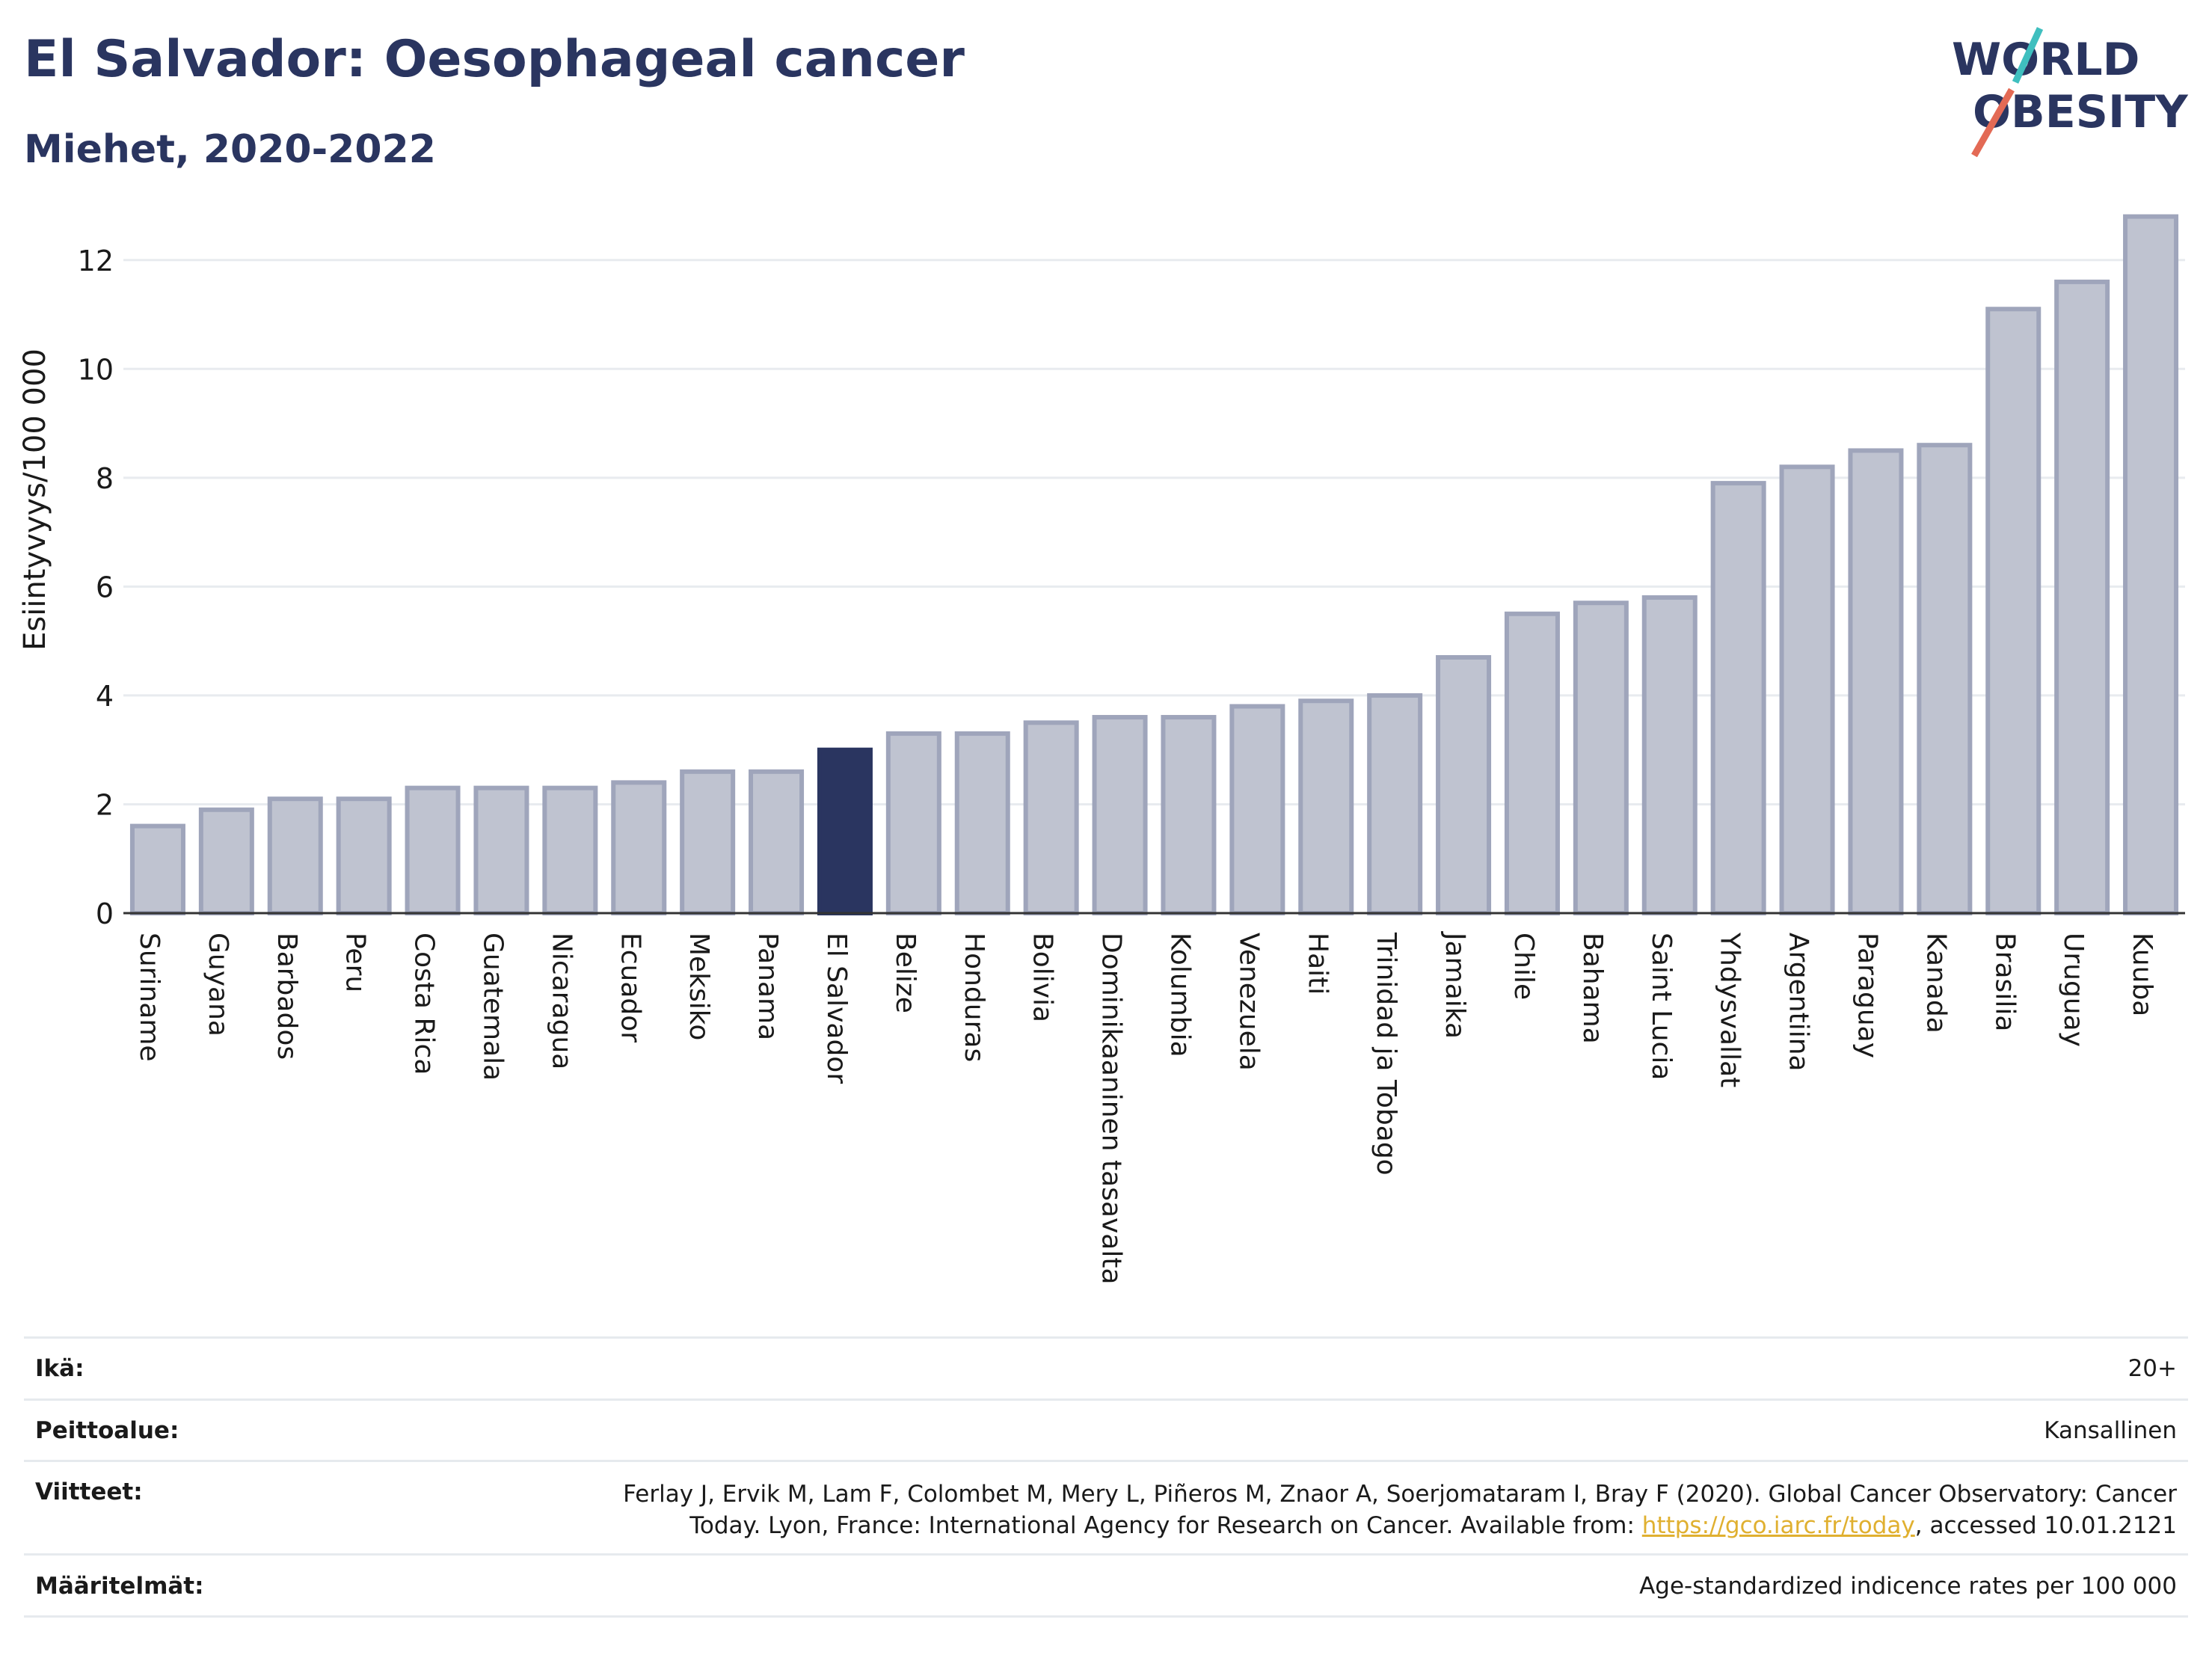  I want to click on x-tick-label: Ecuador, so click(630, 988).